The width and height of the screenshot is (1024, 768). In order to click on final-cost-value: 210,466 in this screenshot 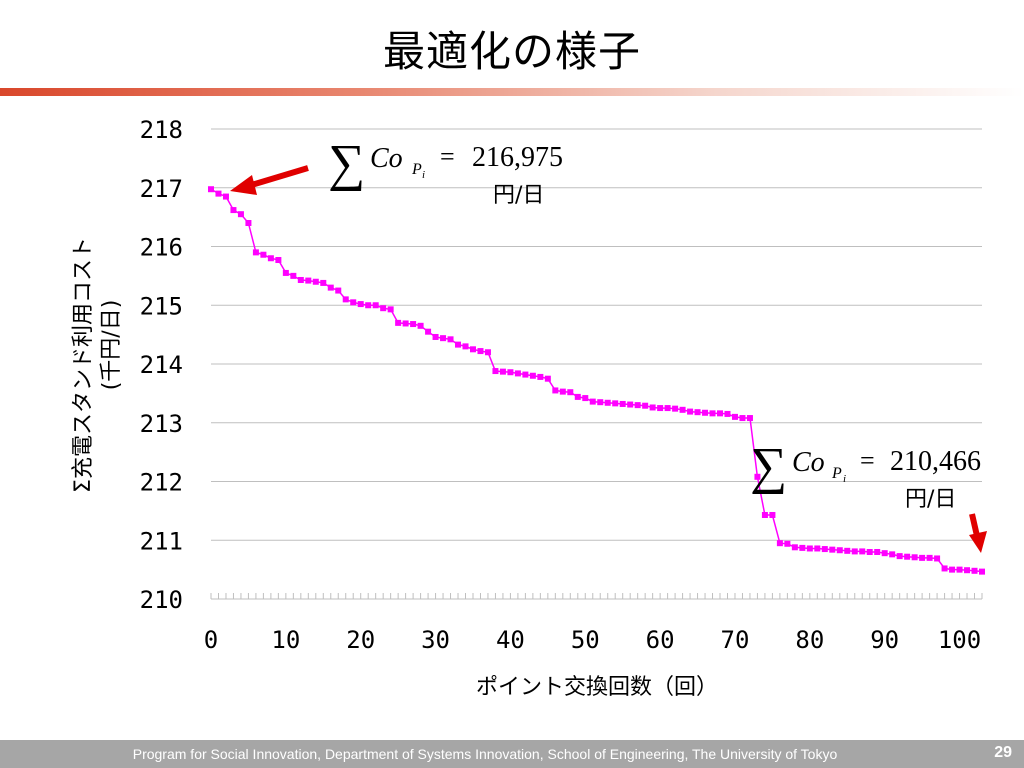, I will do `click(935, 461)`.